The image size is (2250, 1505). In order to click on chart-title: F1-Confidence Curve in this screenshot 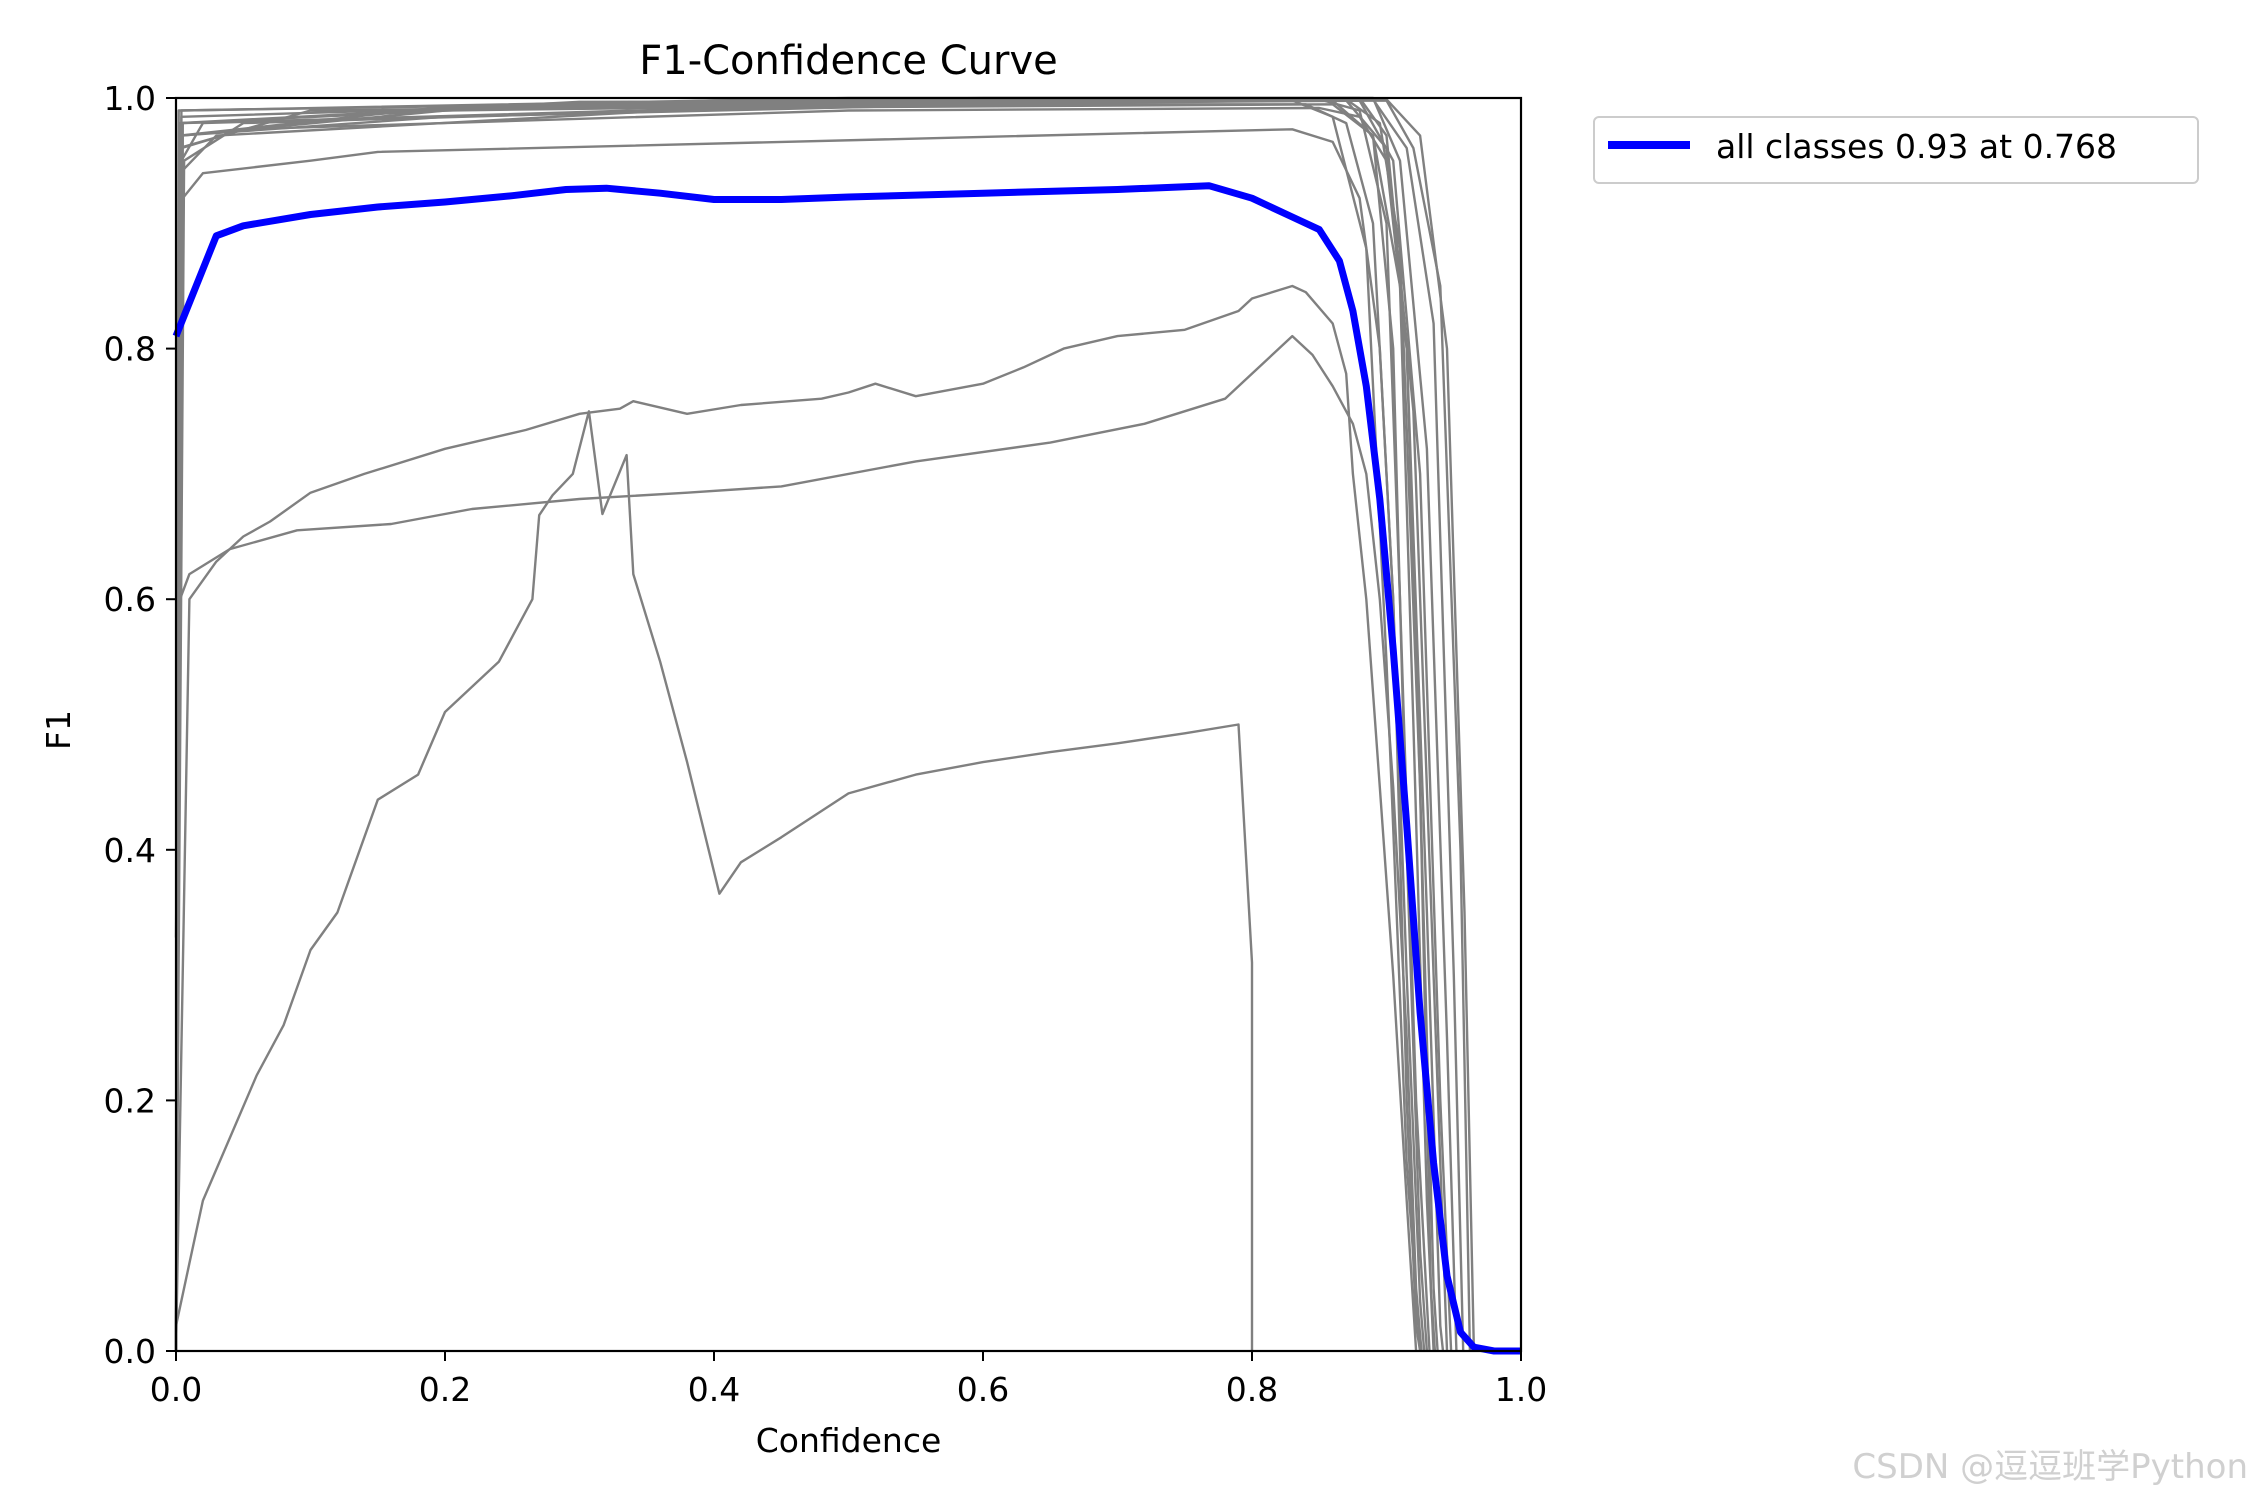, I will do `click(848, 61)`.